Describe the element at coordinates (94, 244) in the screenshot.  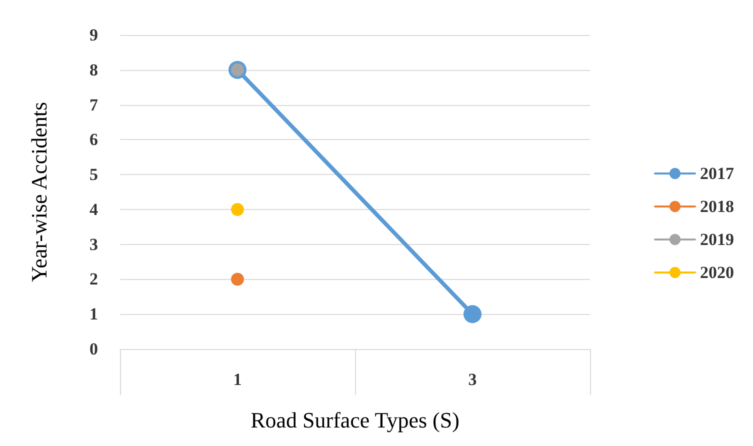
I see `y-tick-label: 3` at that location.